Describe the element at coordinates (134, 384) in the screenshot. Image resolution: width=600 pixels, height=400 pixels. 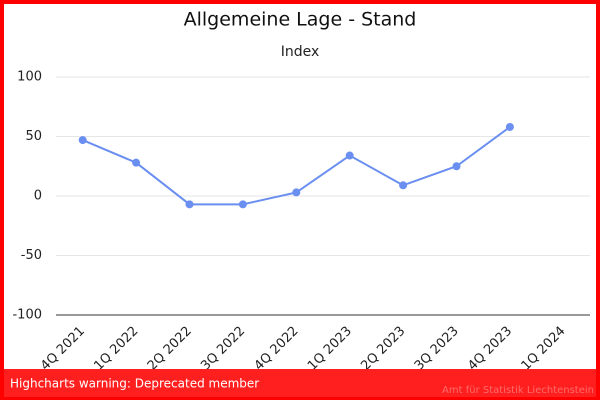
I see `warning-text: Highcharts warning: Deprecated member` at that location.